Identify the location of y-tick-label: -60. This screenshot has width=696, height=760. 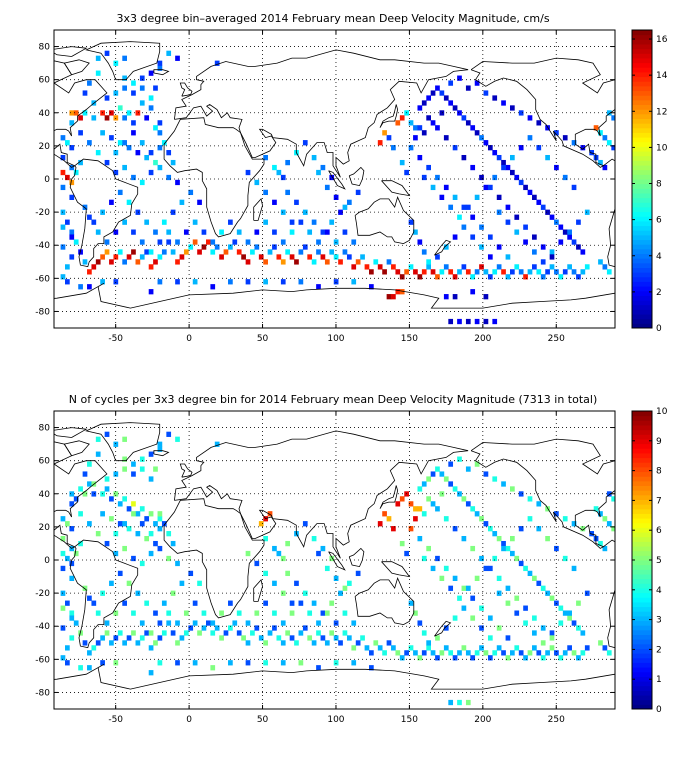
(42, 279).